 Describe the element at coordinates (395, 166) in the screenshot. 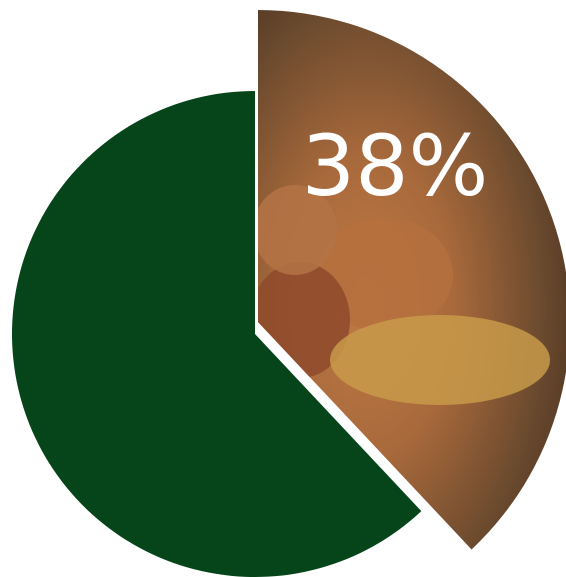

I see `value-label: 38%` at that location.